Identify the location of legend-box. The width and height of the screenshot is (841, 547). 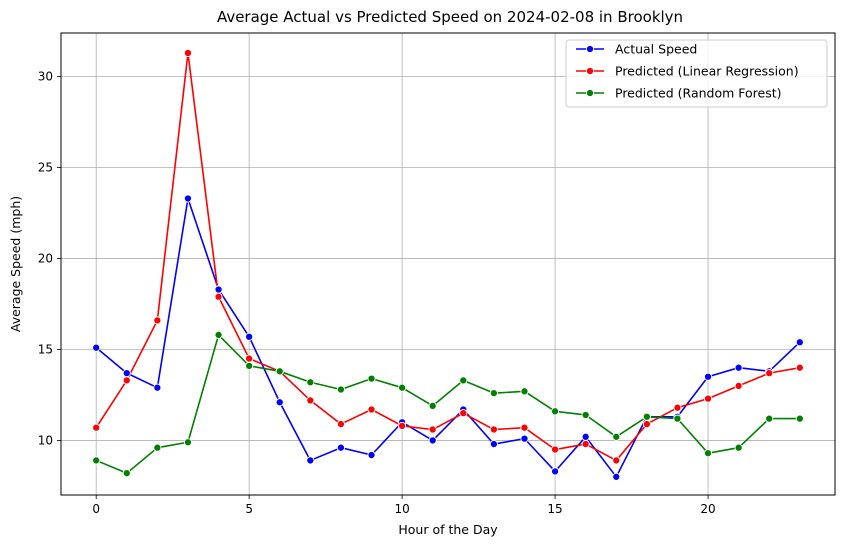
(696, 73).